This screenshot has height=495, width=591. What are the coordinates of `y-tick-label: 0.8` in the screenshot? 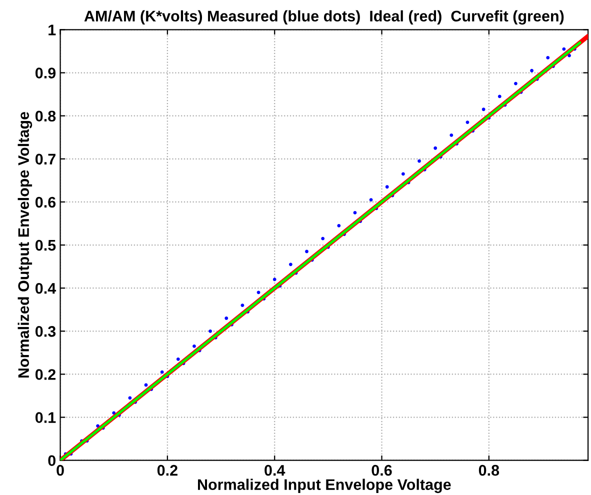 It's located at (45, 116).